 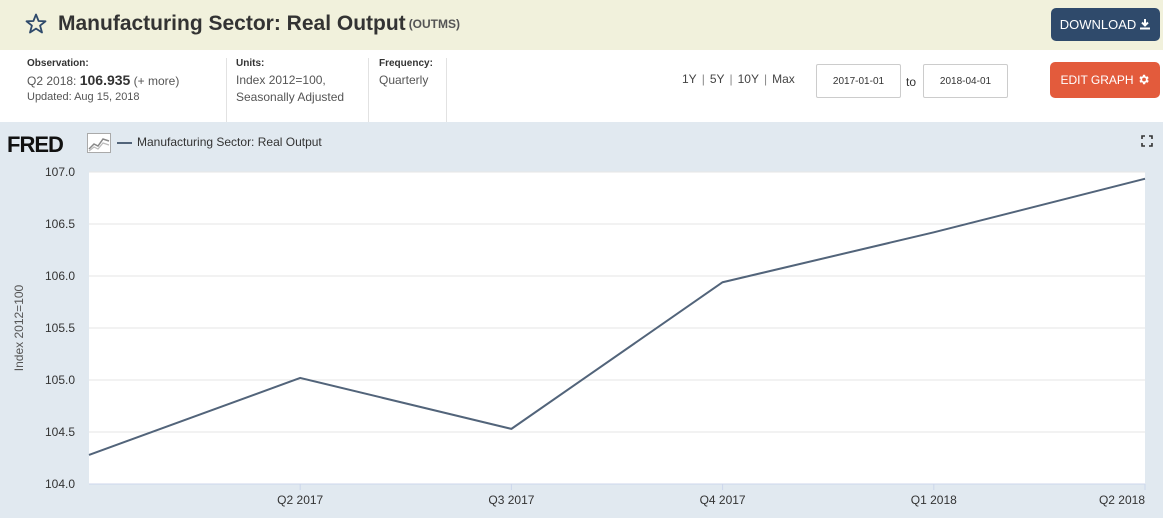 I want to click on gear-icon, so click(x=1143, y=79).